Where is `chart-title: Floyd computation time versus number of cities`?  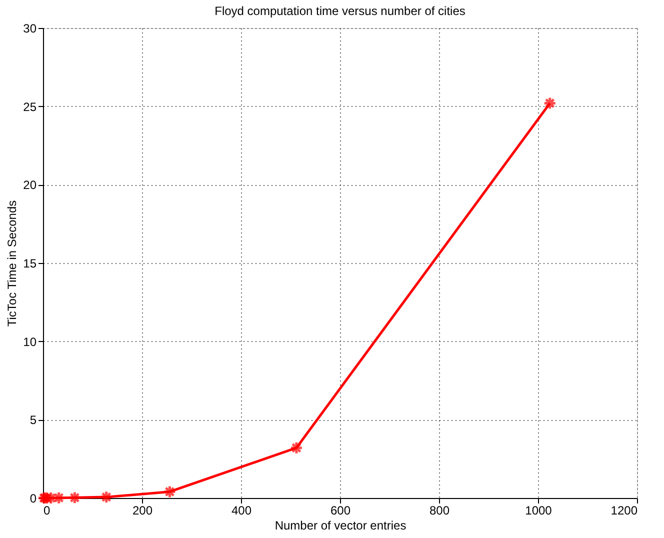 chart-title: Floyd computation time versus number of cities is located at coordinates (340, 11).